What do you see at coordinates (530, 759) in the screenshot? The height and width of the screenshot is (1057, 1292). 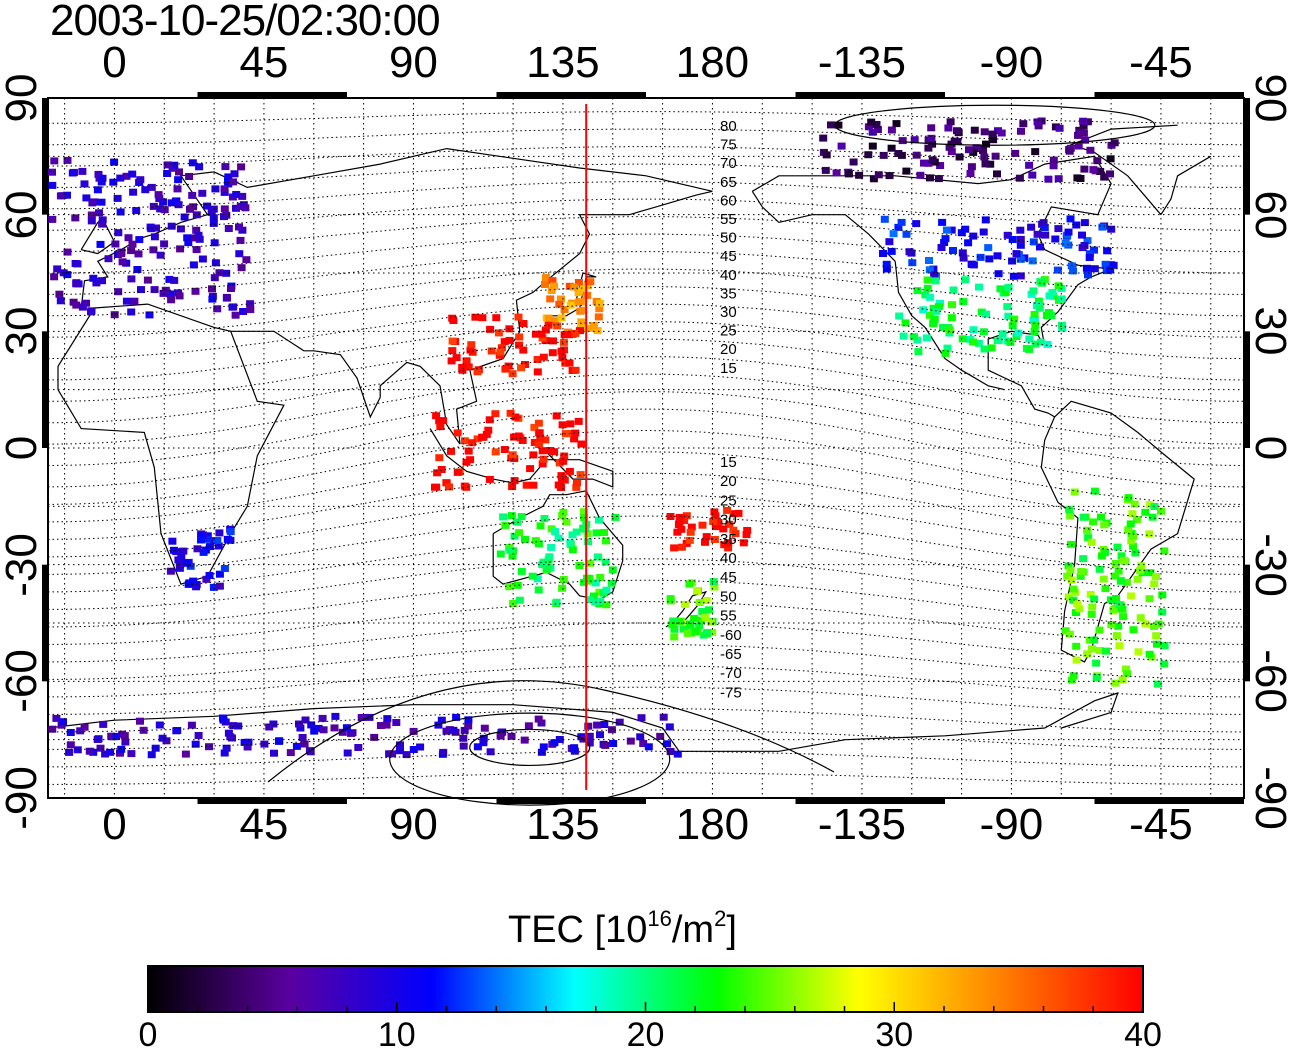 I see `pole-contour` at bounding box center [530, 759].